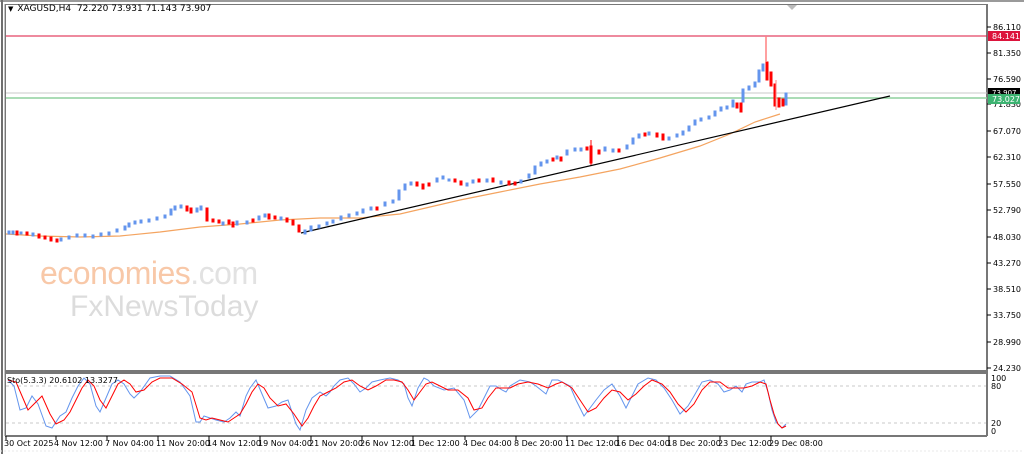  I want to click on current-price-badge, so click(1004, 91).